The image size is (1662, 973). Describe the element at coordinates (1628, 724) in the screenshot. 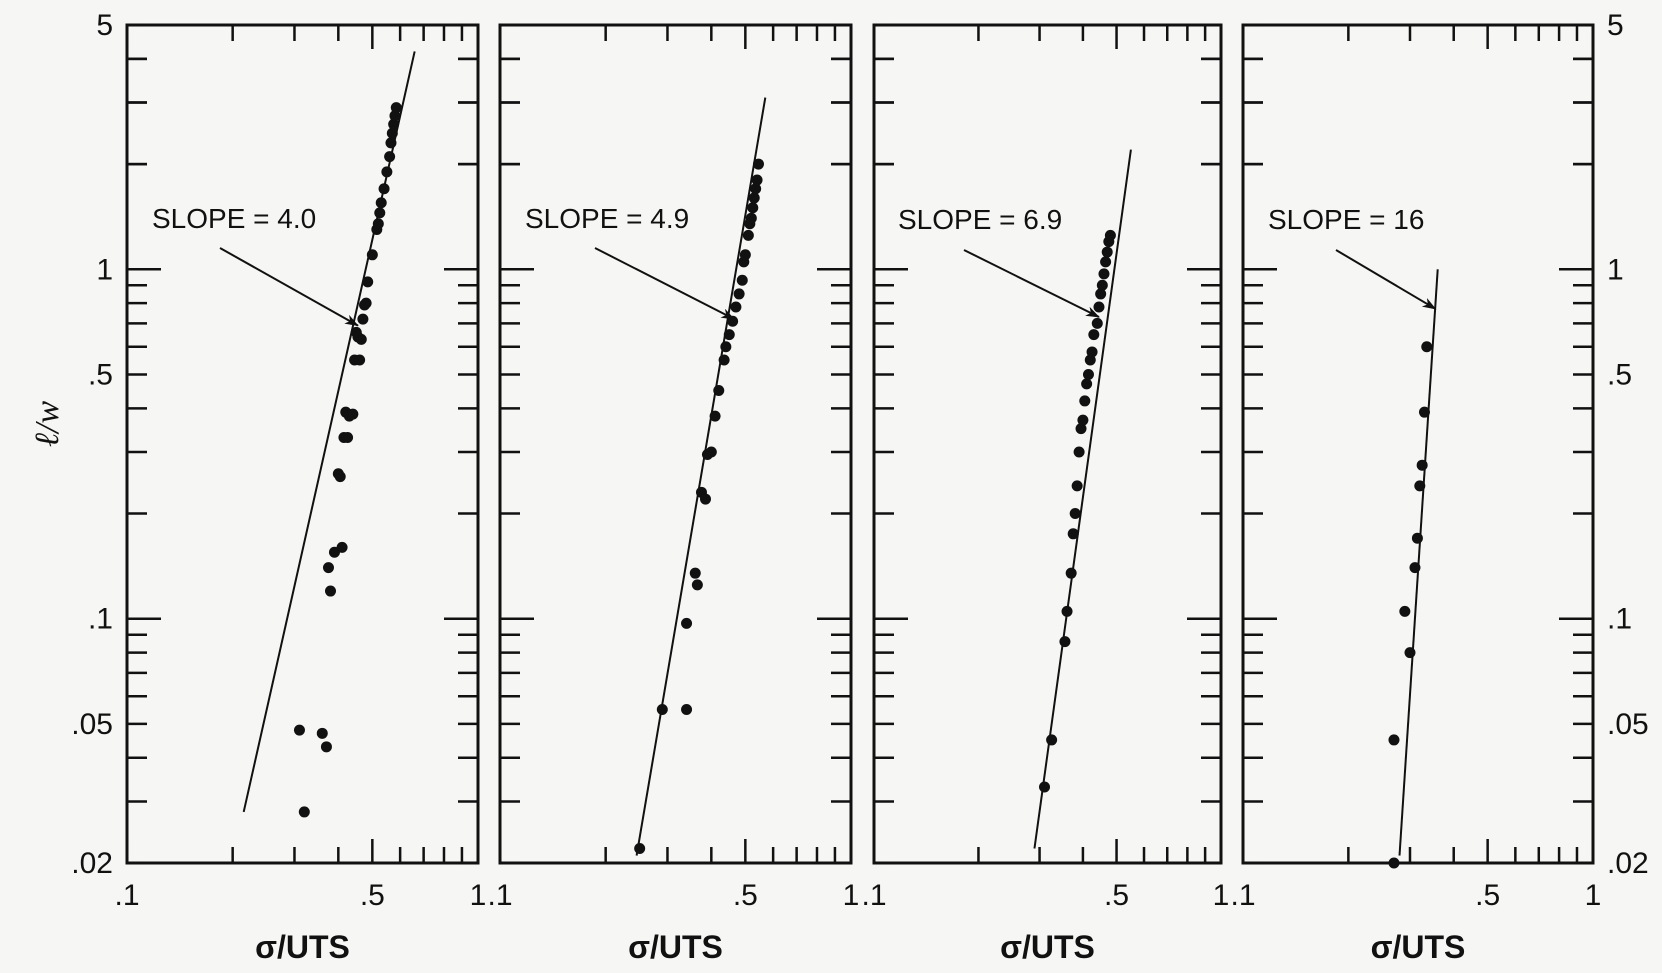

I see `y-tick-label-right: .05` at that location.